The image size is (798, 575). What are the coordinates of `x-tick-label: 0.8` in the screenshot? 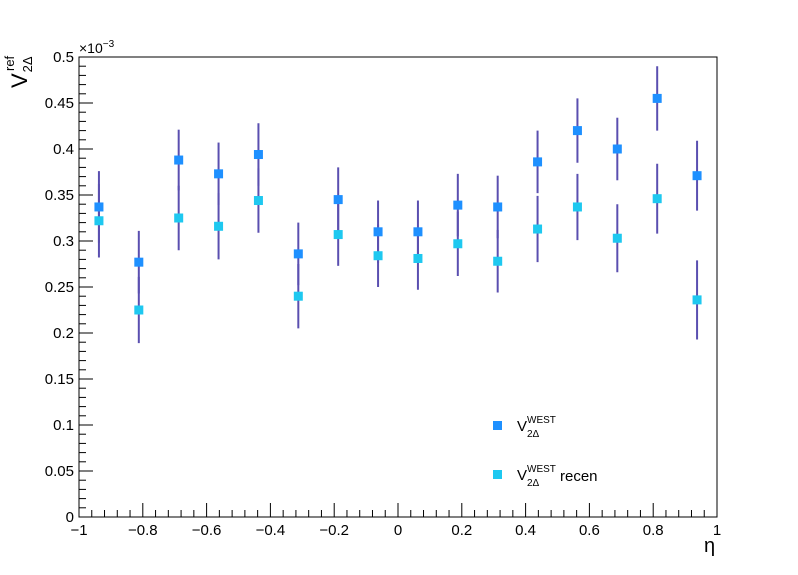 It's located at (653, 530).